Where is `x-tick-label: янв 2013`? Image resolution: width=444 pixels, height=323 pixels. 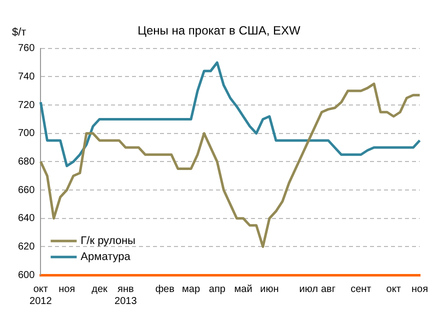 x-tick-label: янв 2013 is located at coordinates (126, 295).